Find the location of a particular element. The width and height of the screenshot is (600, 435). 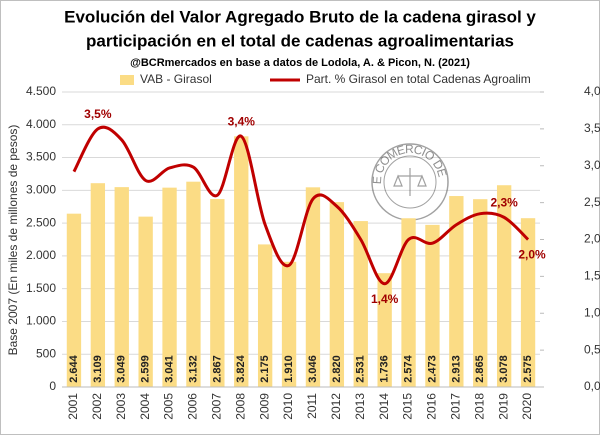

bar-value-label: 3.824 is located at coordinates (241, 368).